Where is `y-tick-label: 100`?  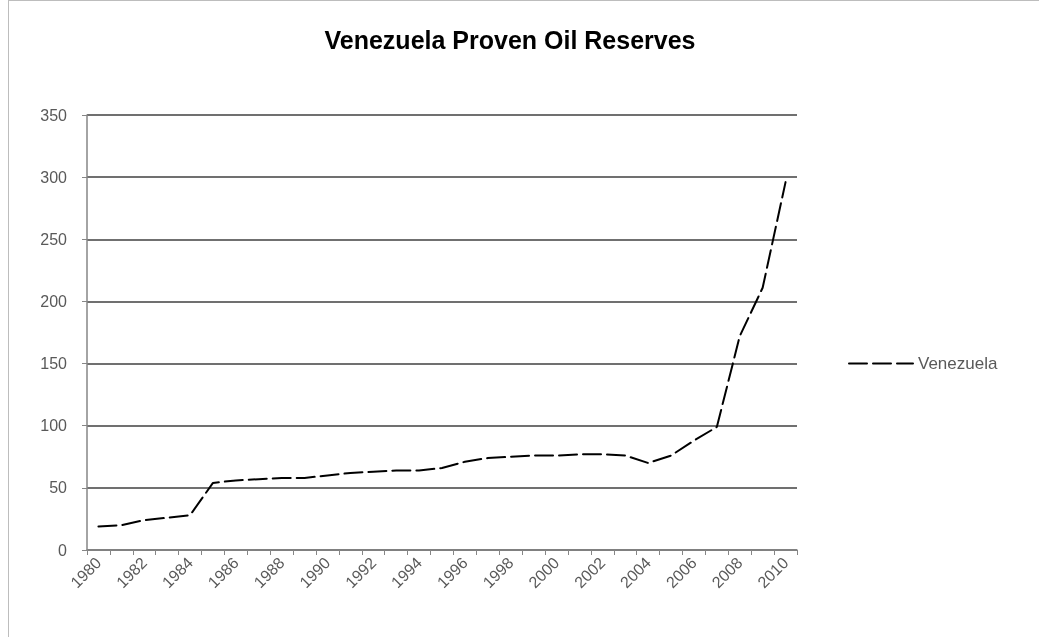
y-tick-label: 100 is located at coordinates (54, 426).